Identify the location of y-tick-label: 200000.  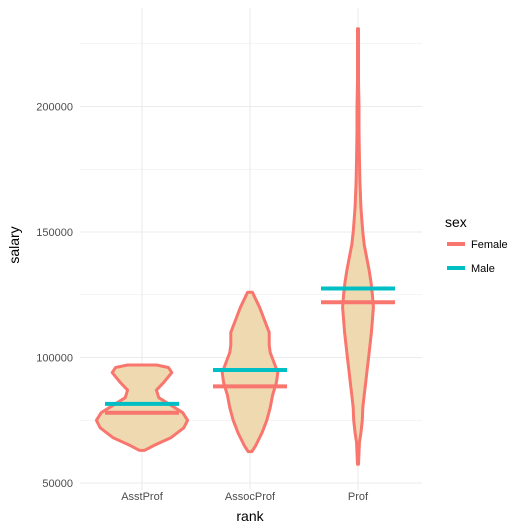
(54, 108).